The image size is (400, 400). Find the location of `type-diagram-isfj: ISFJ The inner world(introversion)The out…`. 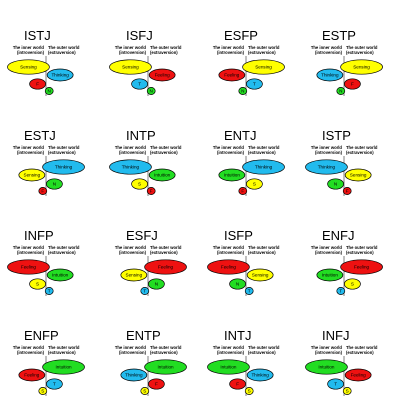

type-diagram-isfj: ISFJ The inner world(introversion)The out… is located at coordinates (145, 62).